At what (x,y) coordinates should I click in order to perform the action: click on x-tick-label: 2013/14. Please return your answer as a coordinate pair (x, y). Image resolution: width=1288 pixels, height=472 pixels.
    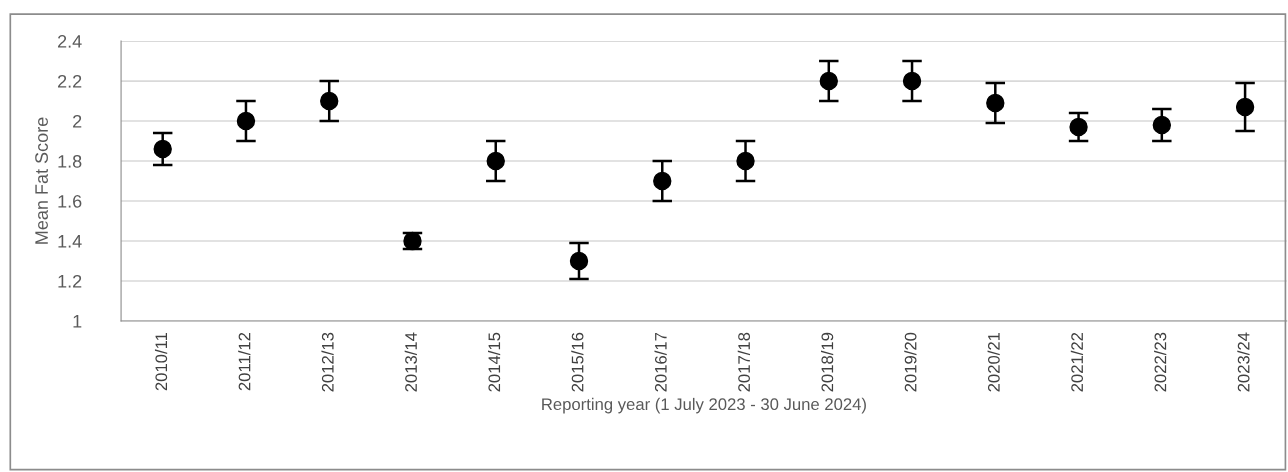
    Looking at the image, I should click on (410, 362).